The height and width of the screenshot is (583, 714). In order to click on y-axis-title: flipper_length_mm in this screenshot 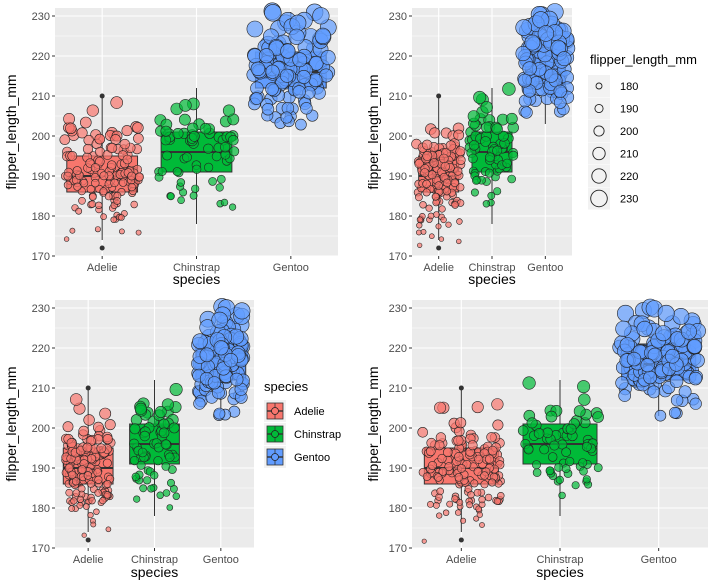, I will do `click(373, 423)`.